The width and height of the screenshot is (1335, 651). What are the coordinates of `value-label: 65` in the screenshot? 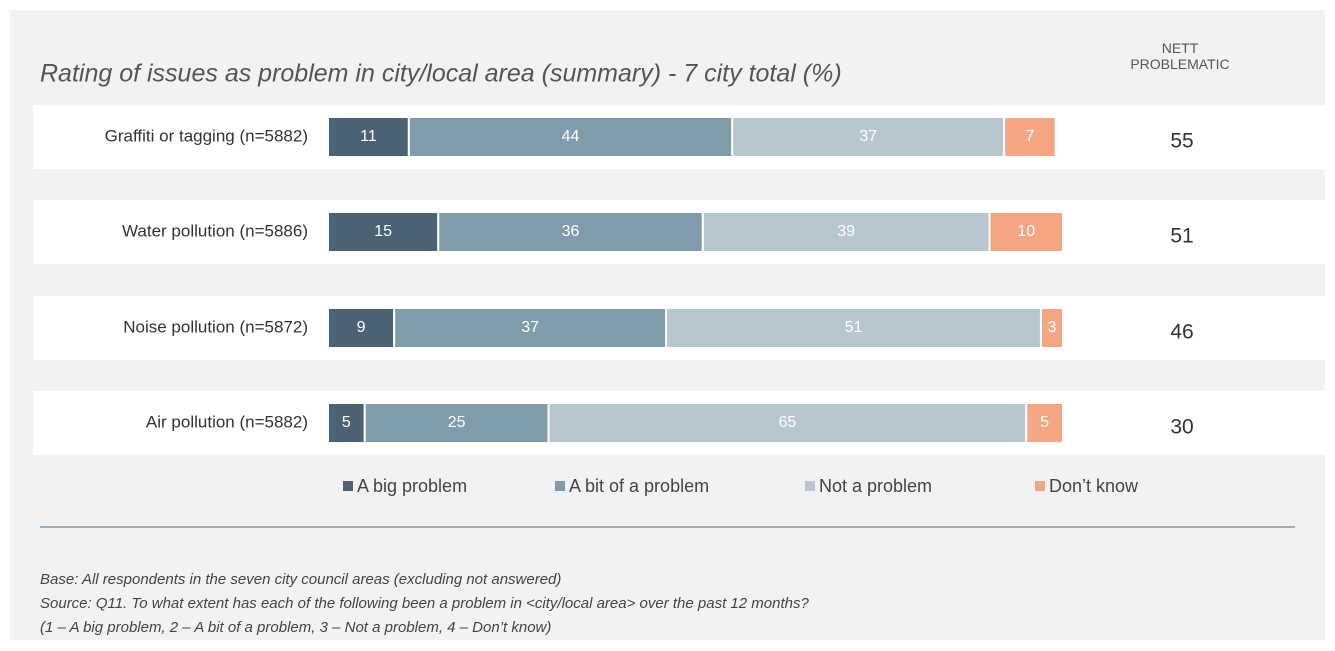 It's located at (787, 422).